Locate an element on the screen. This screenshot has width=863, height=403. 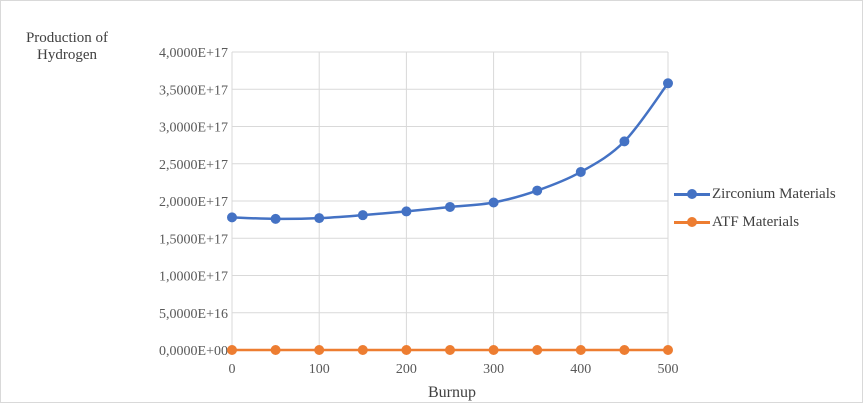
y-tick-label: 3,5000E+17 is located at coordinates (193, 90).